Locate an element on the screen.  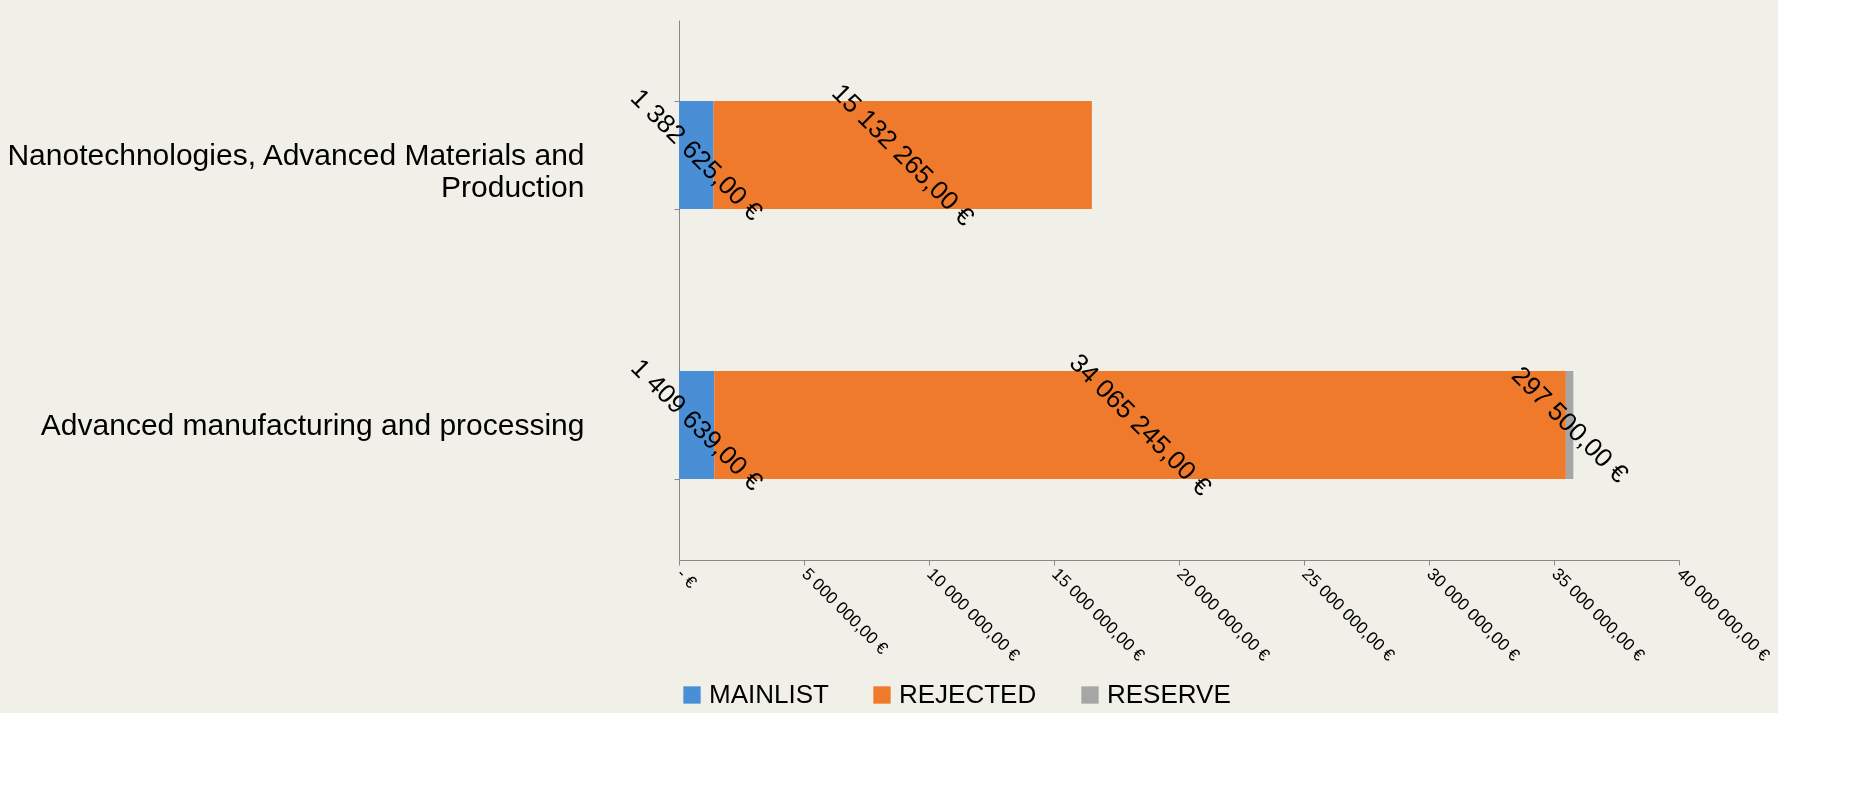
legend-label: REJECTED is located at coordinates (968, 694).